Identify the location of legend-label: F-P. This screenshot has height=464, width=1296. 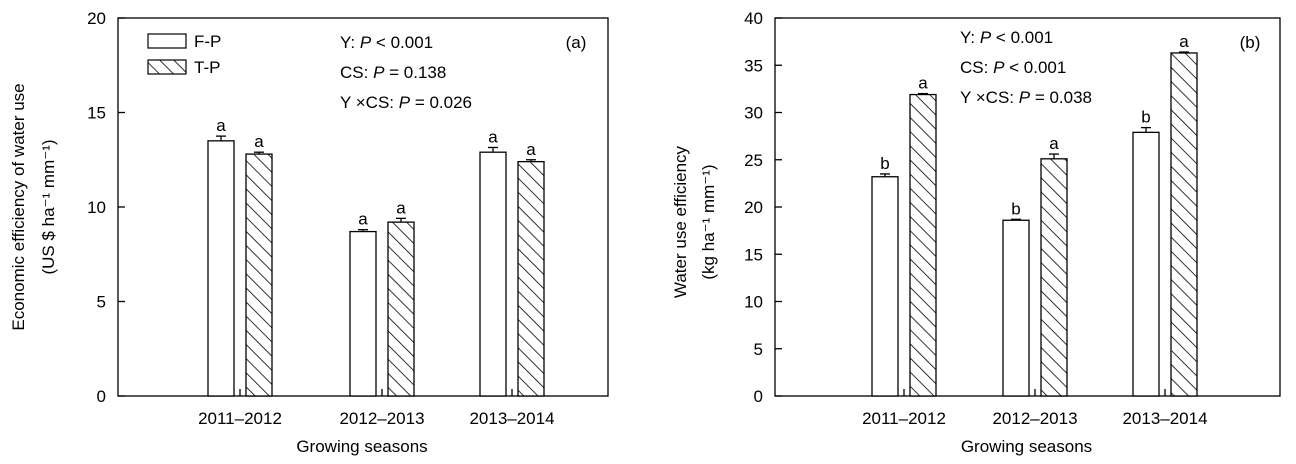
(207, 41).